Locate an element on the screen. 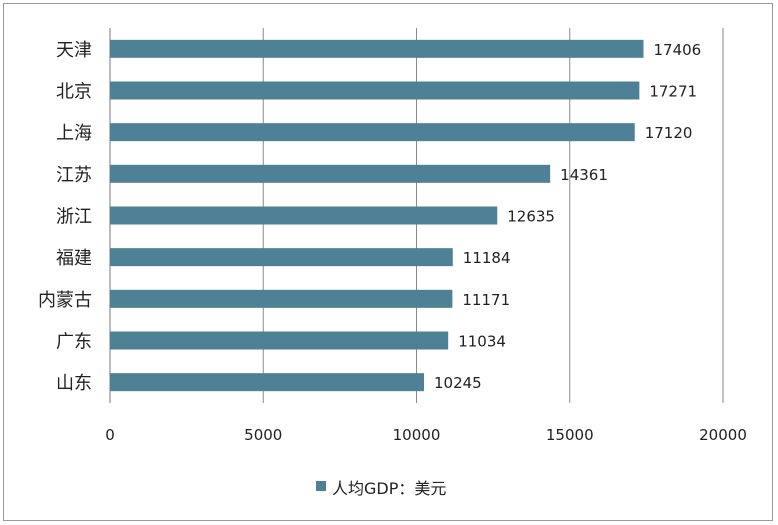  category-label: 山东 is located at coordinates (74, 383).